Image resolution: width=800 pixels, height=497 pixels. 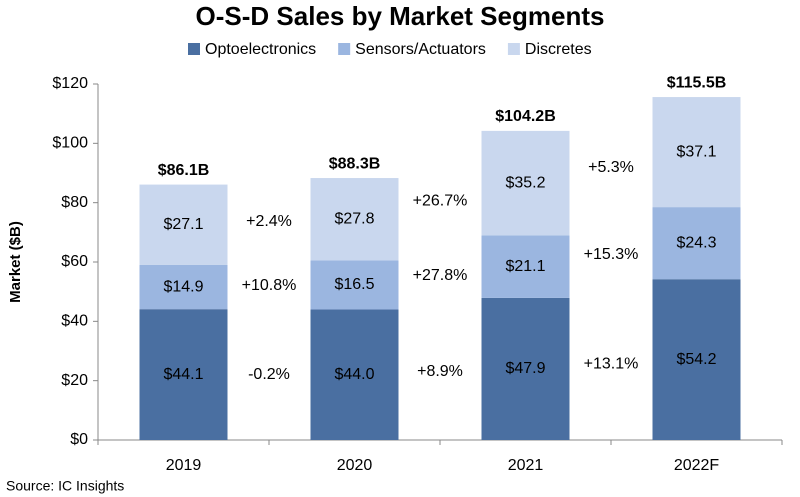 I want to click on value-label: $16.5, so click(x=354, y=284).